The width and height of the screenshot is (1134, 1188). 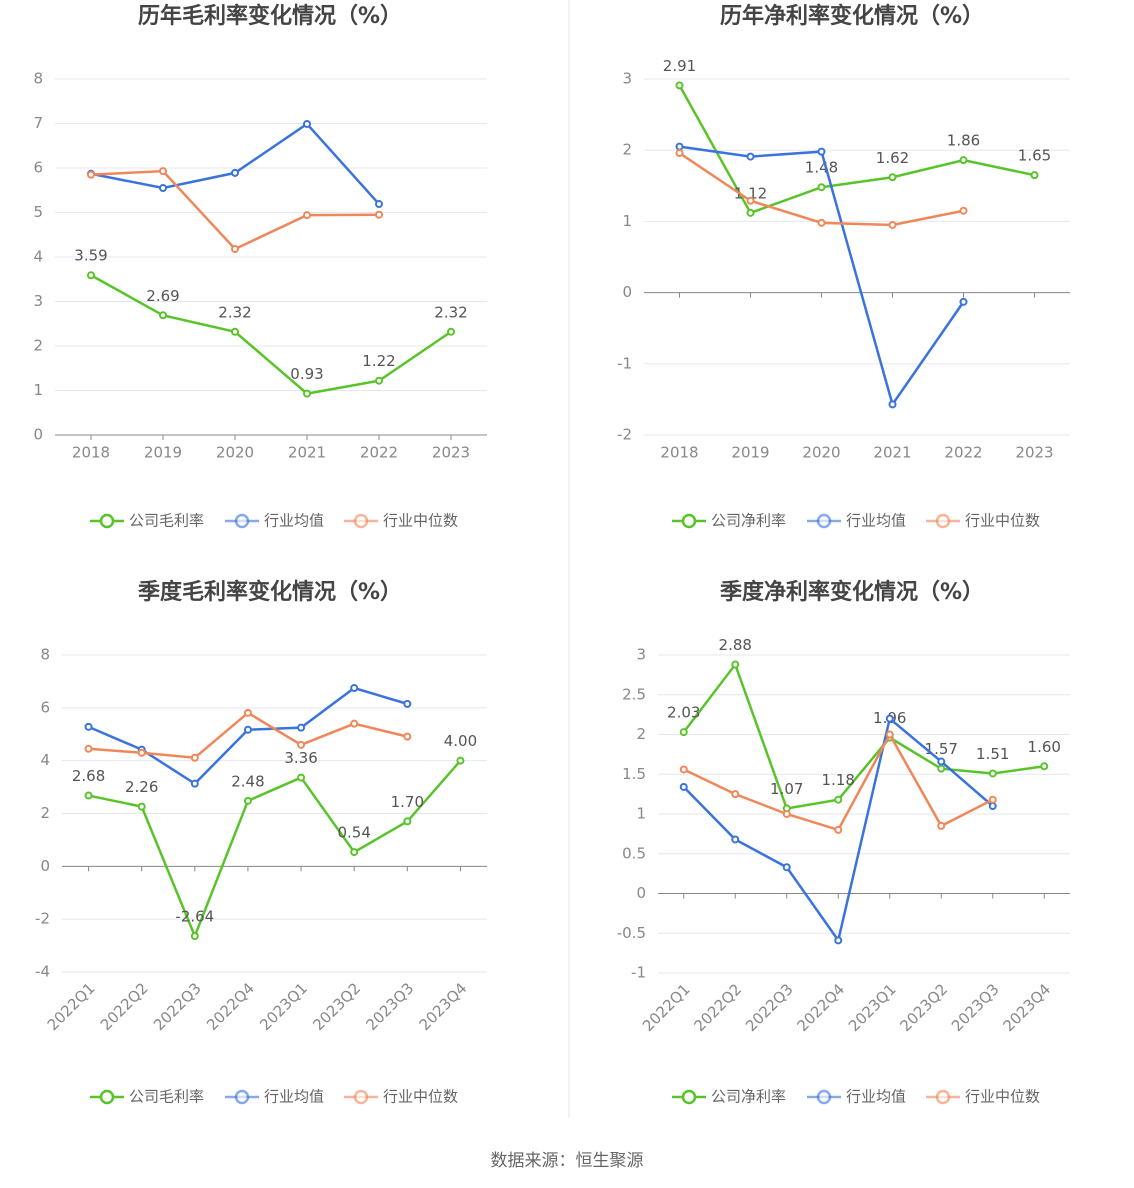 What do you see at coordinates (162, 296) in the screenshot?
I see `data-label: 2.69` at bounding box center [162, 296].